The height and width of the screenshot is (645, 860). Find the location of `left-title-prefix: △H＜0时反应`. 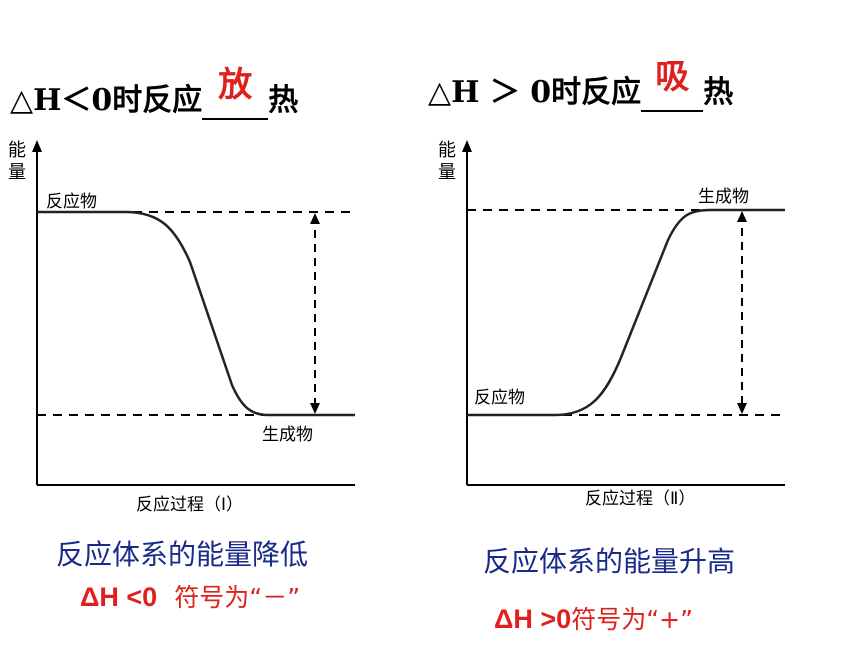

left-title-prefix: △H＜0时反应 is located at coordinates (106, 100).